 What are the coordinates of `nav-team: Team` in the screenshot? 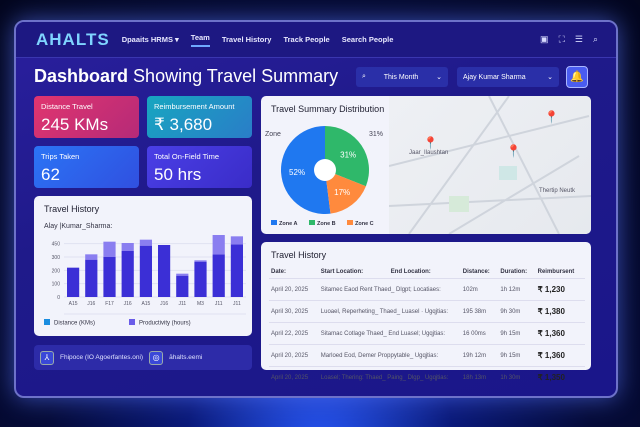 It's located at (200, 40).